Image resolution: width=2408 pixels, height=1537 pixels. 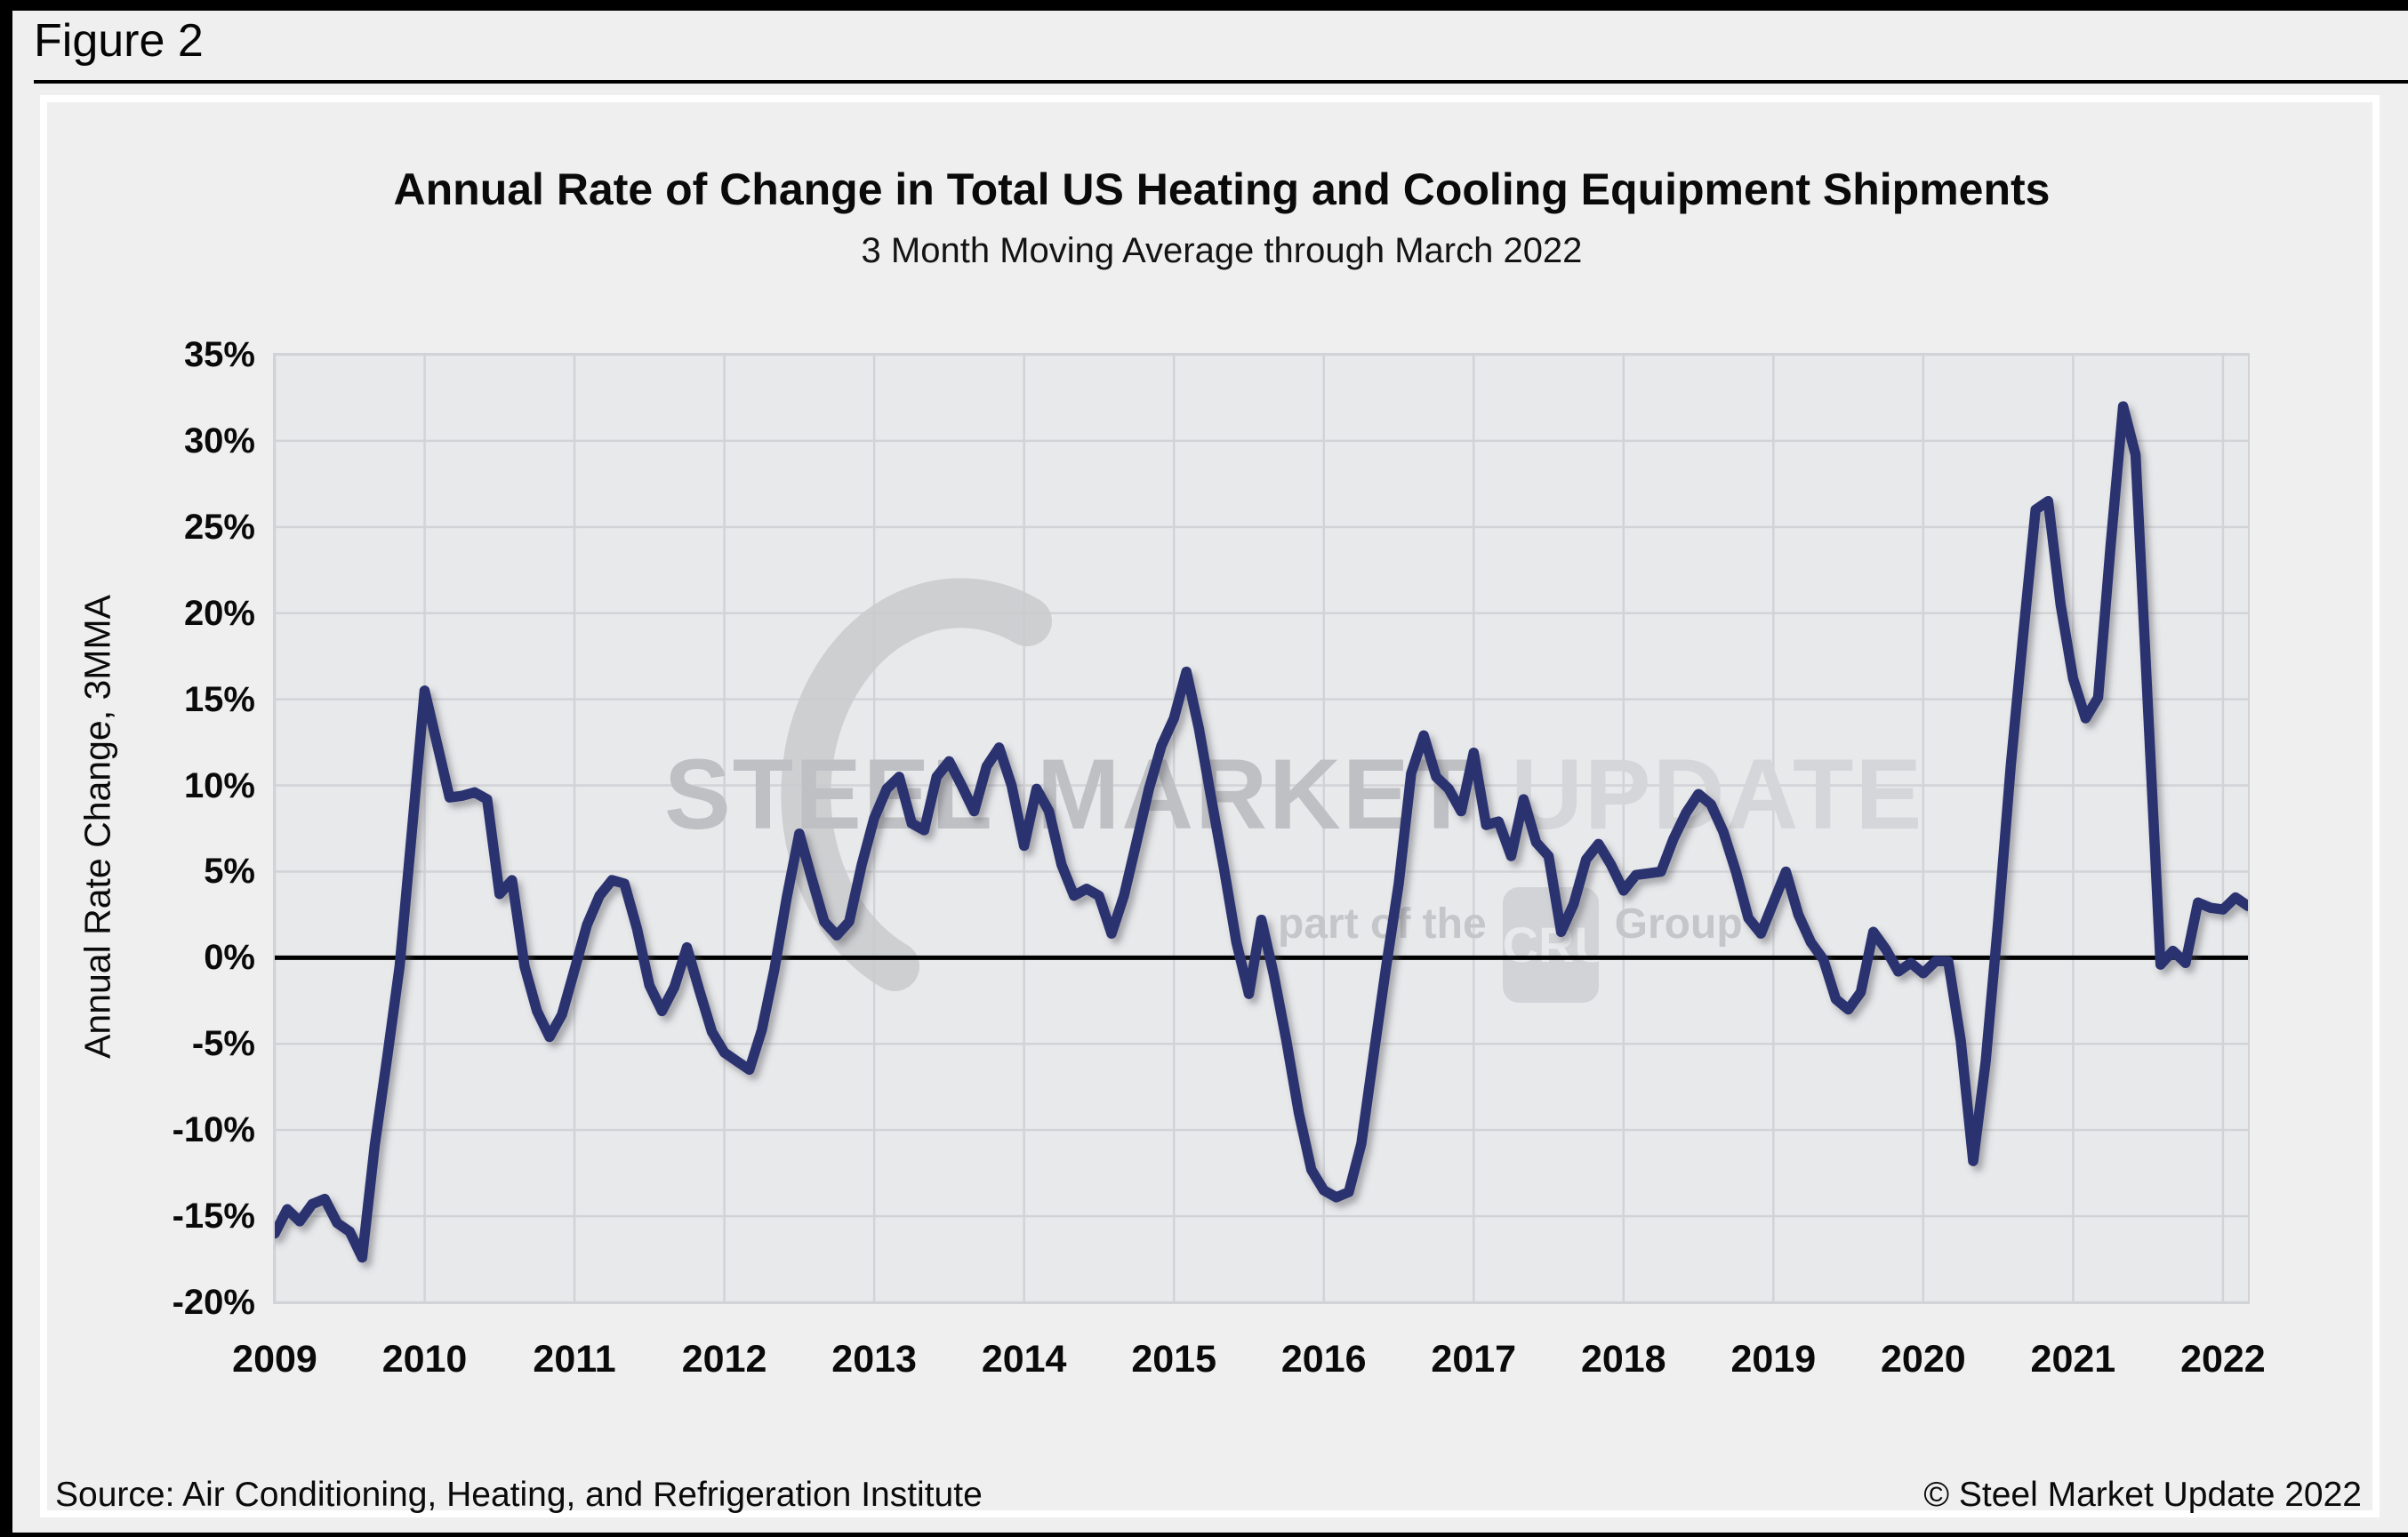 I want to click on y-tick-label: -20%, so click(x=214, y=1302).